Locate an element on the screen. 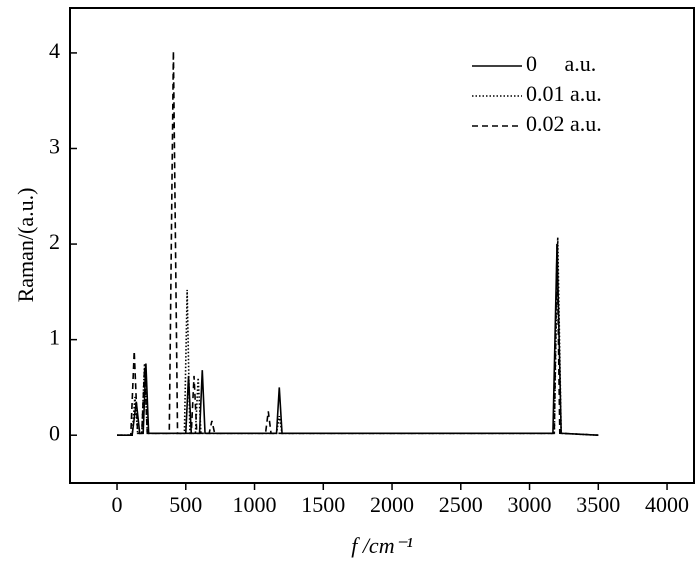  legend-label: 0.02 a.u. is located at coordinates (564, 123).